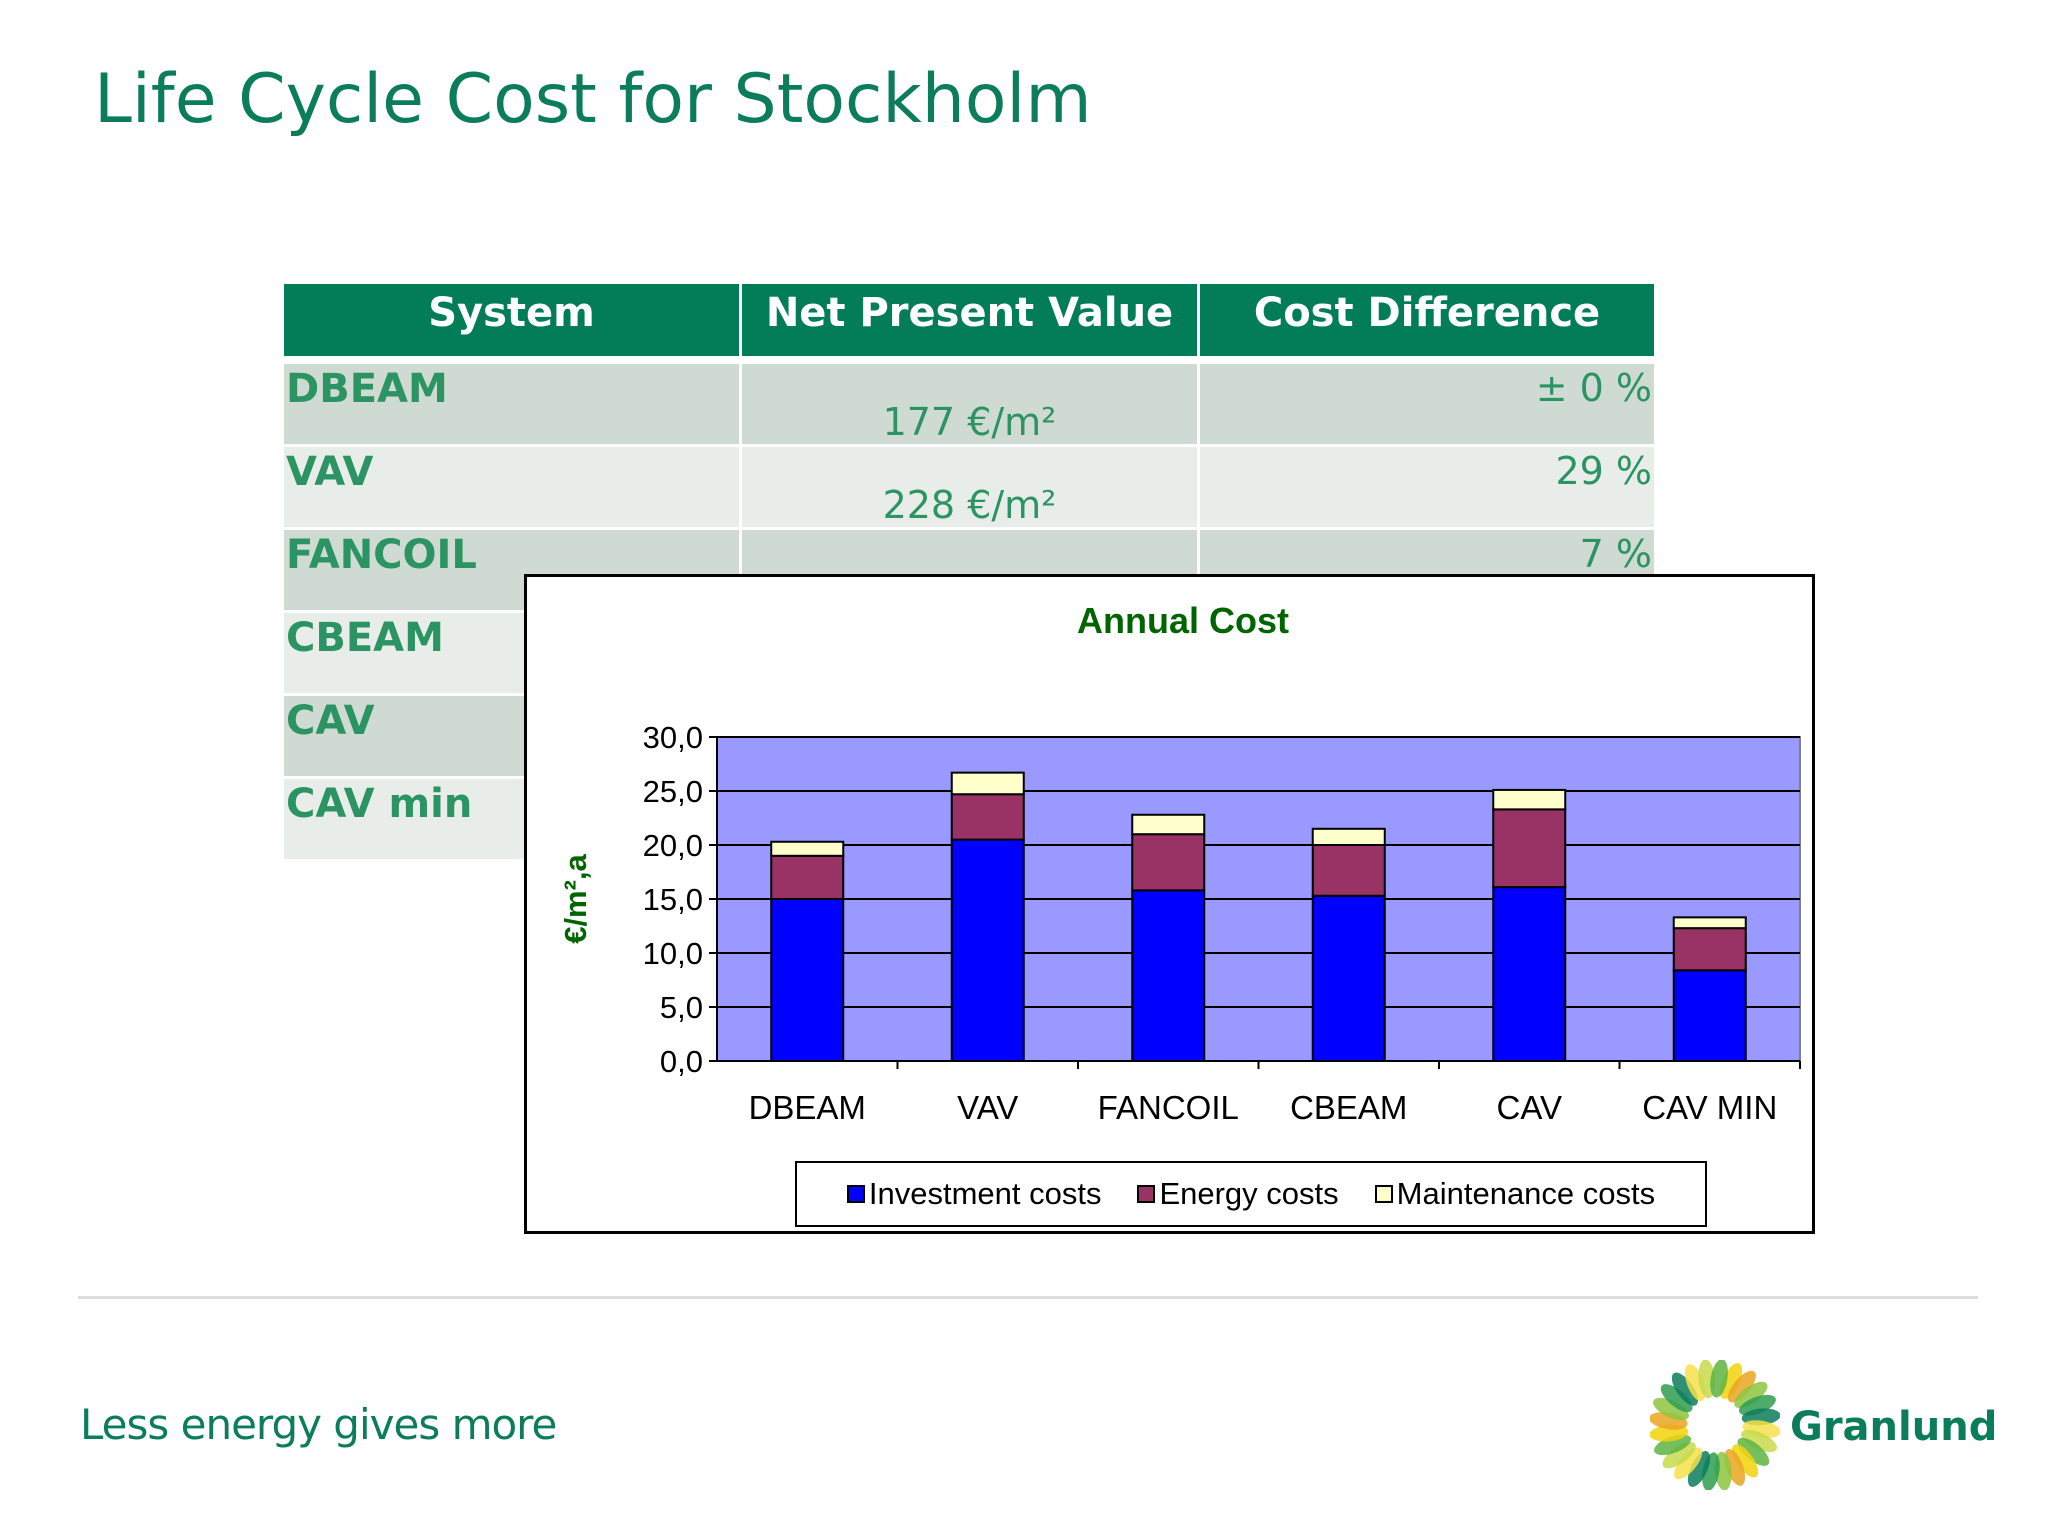  Describe the element at coordinates (1894, 1427) in the screenshot. I see `logo-name: Granlund` at that location.